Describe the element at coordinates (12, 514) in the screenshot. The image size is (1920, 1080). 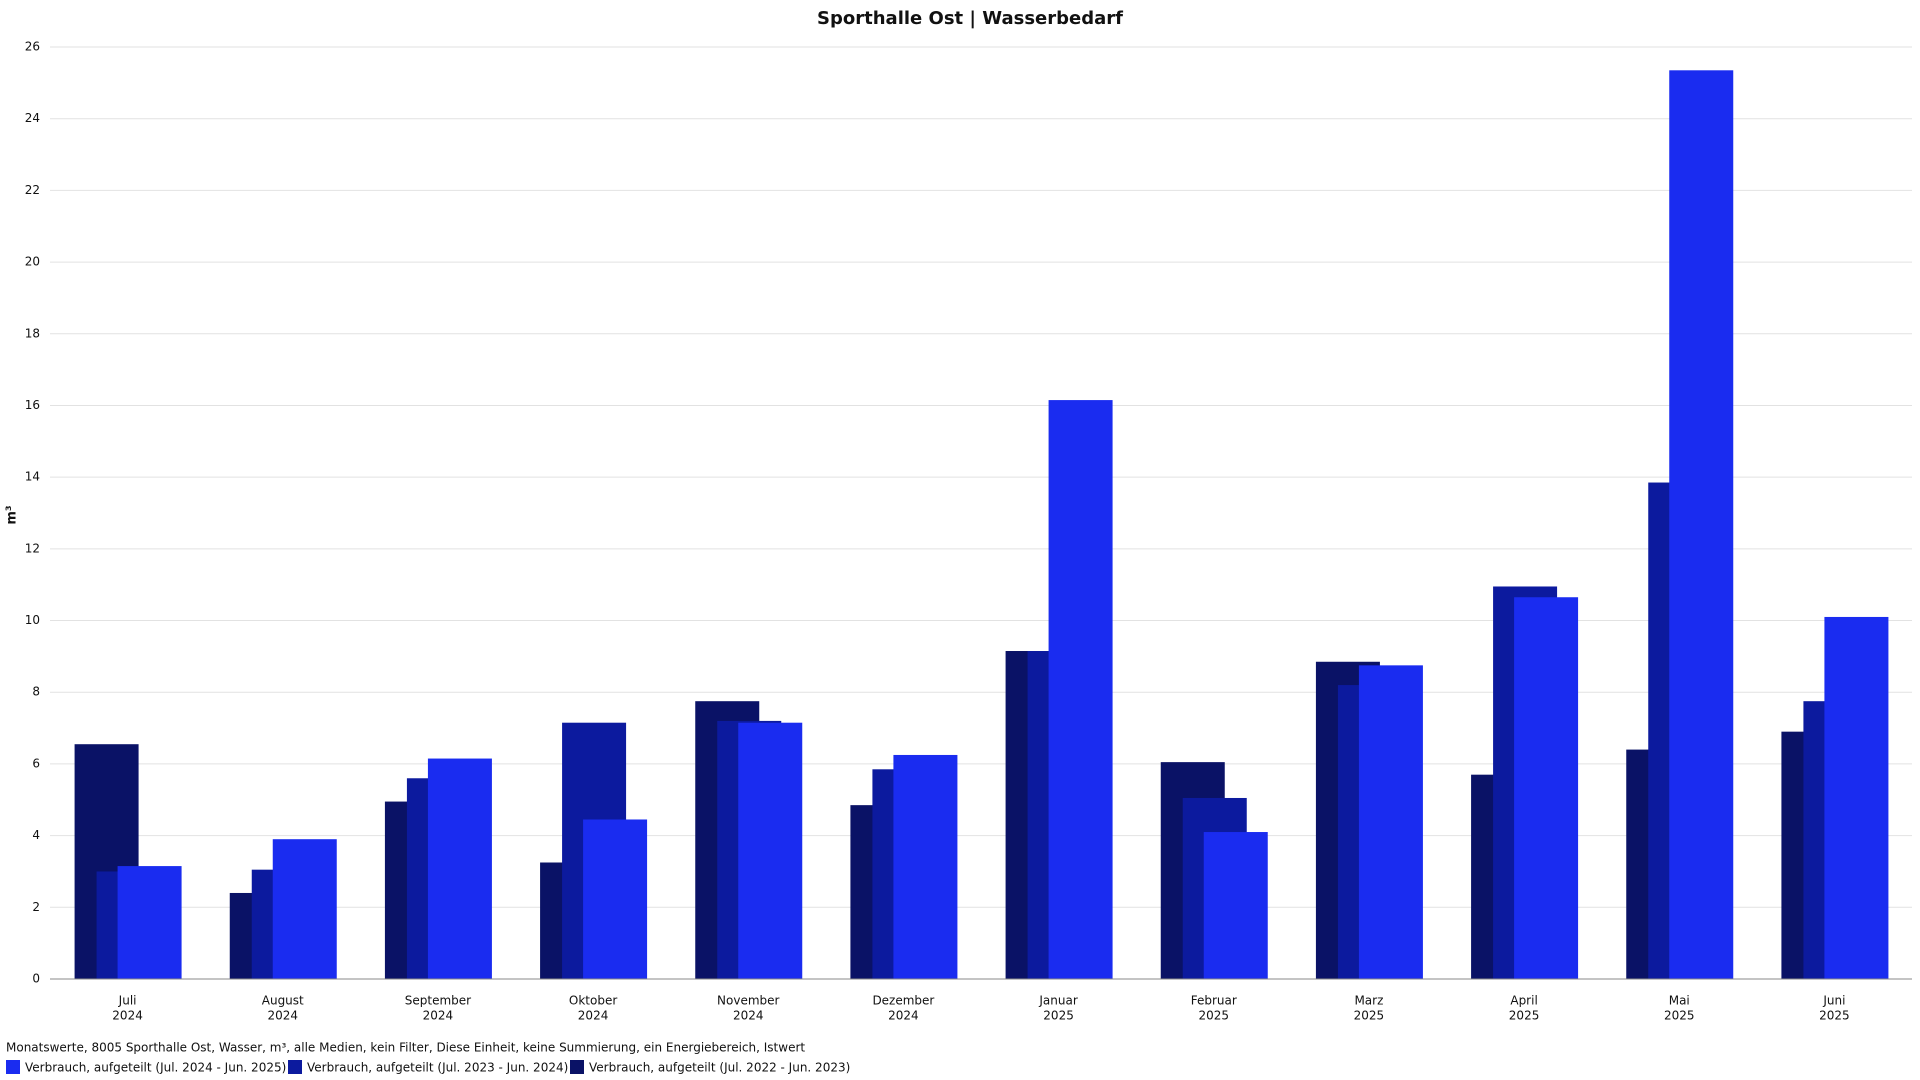
I see `y-axis-label: m³` at that location.